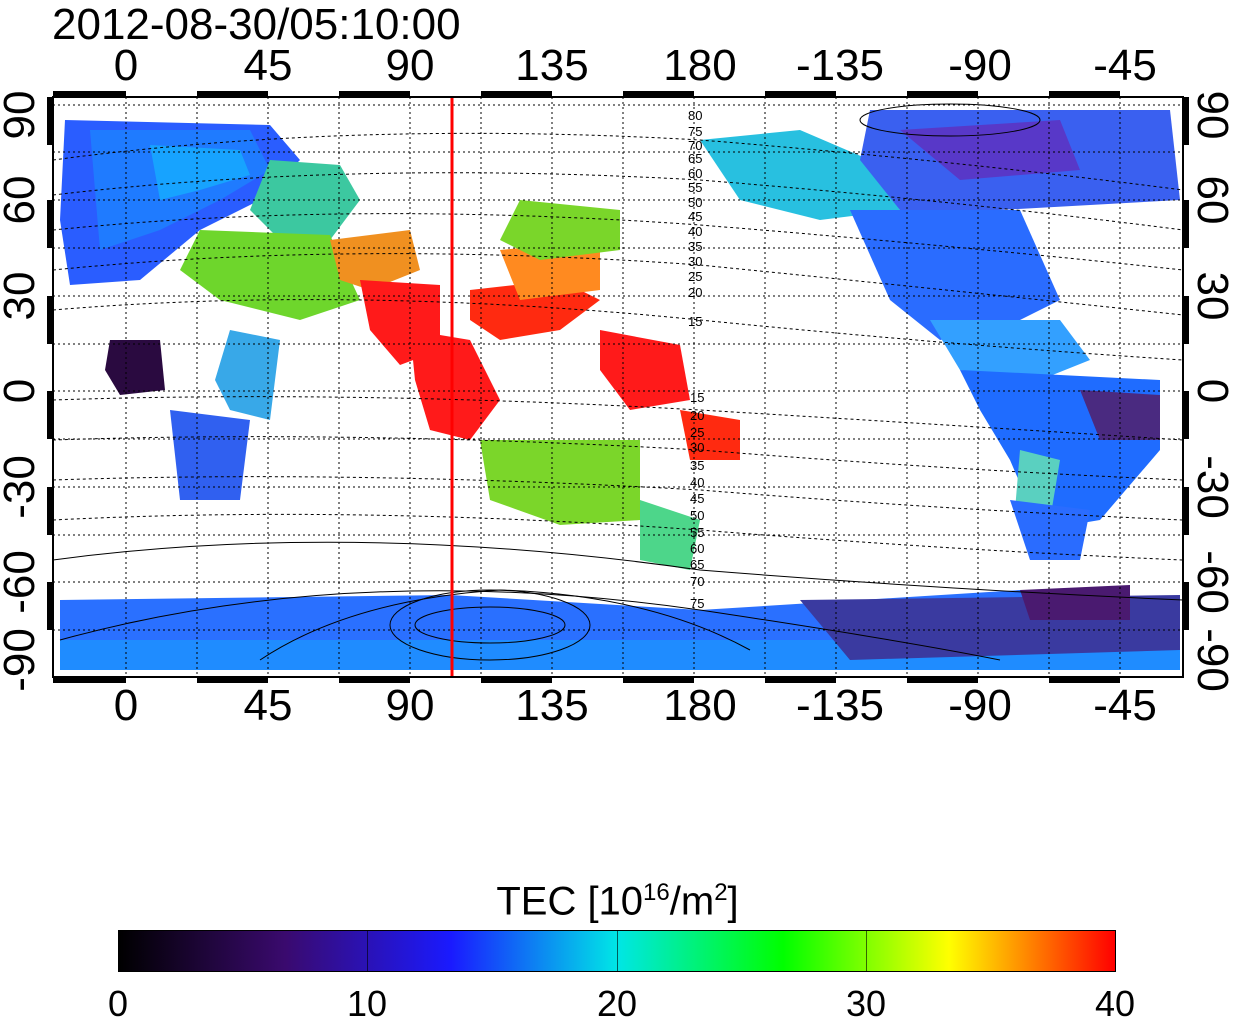  Describe the element at coordinates (697, 415) in the screenshot. I see `contour-label-south-20: 20` at that location.